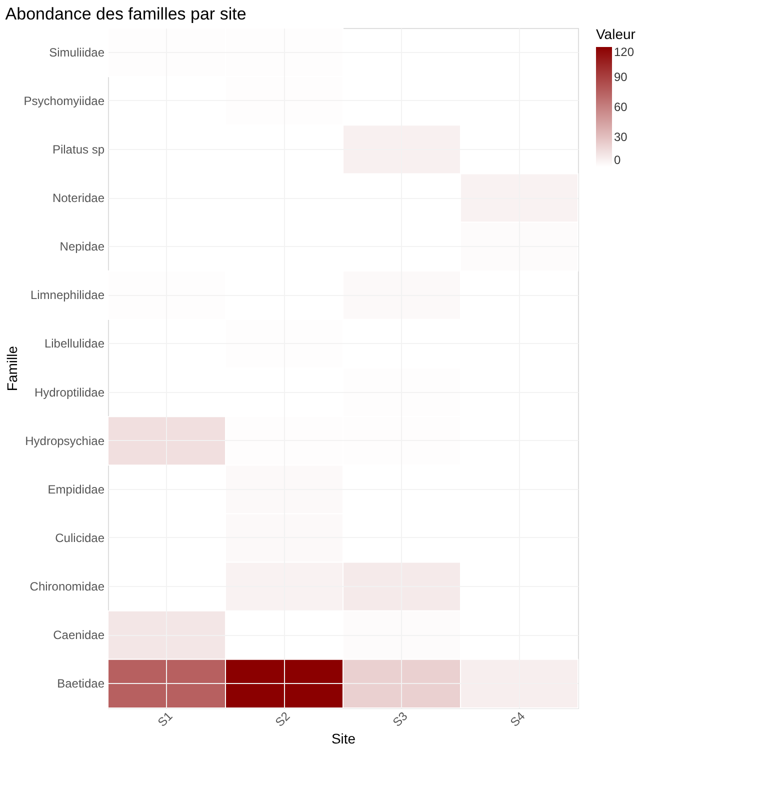  What do you see at coordinates (67, 295) in the screenshot?
I see `y-tick-label: Limnephilidae` at bounding box center [67, 295].